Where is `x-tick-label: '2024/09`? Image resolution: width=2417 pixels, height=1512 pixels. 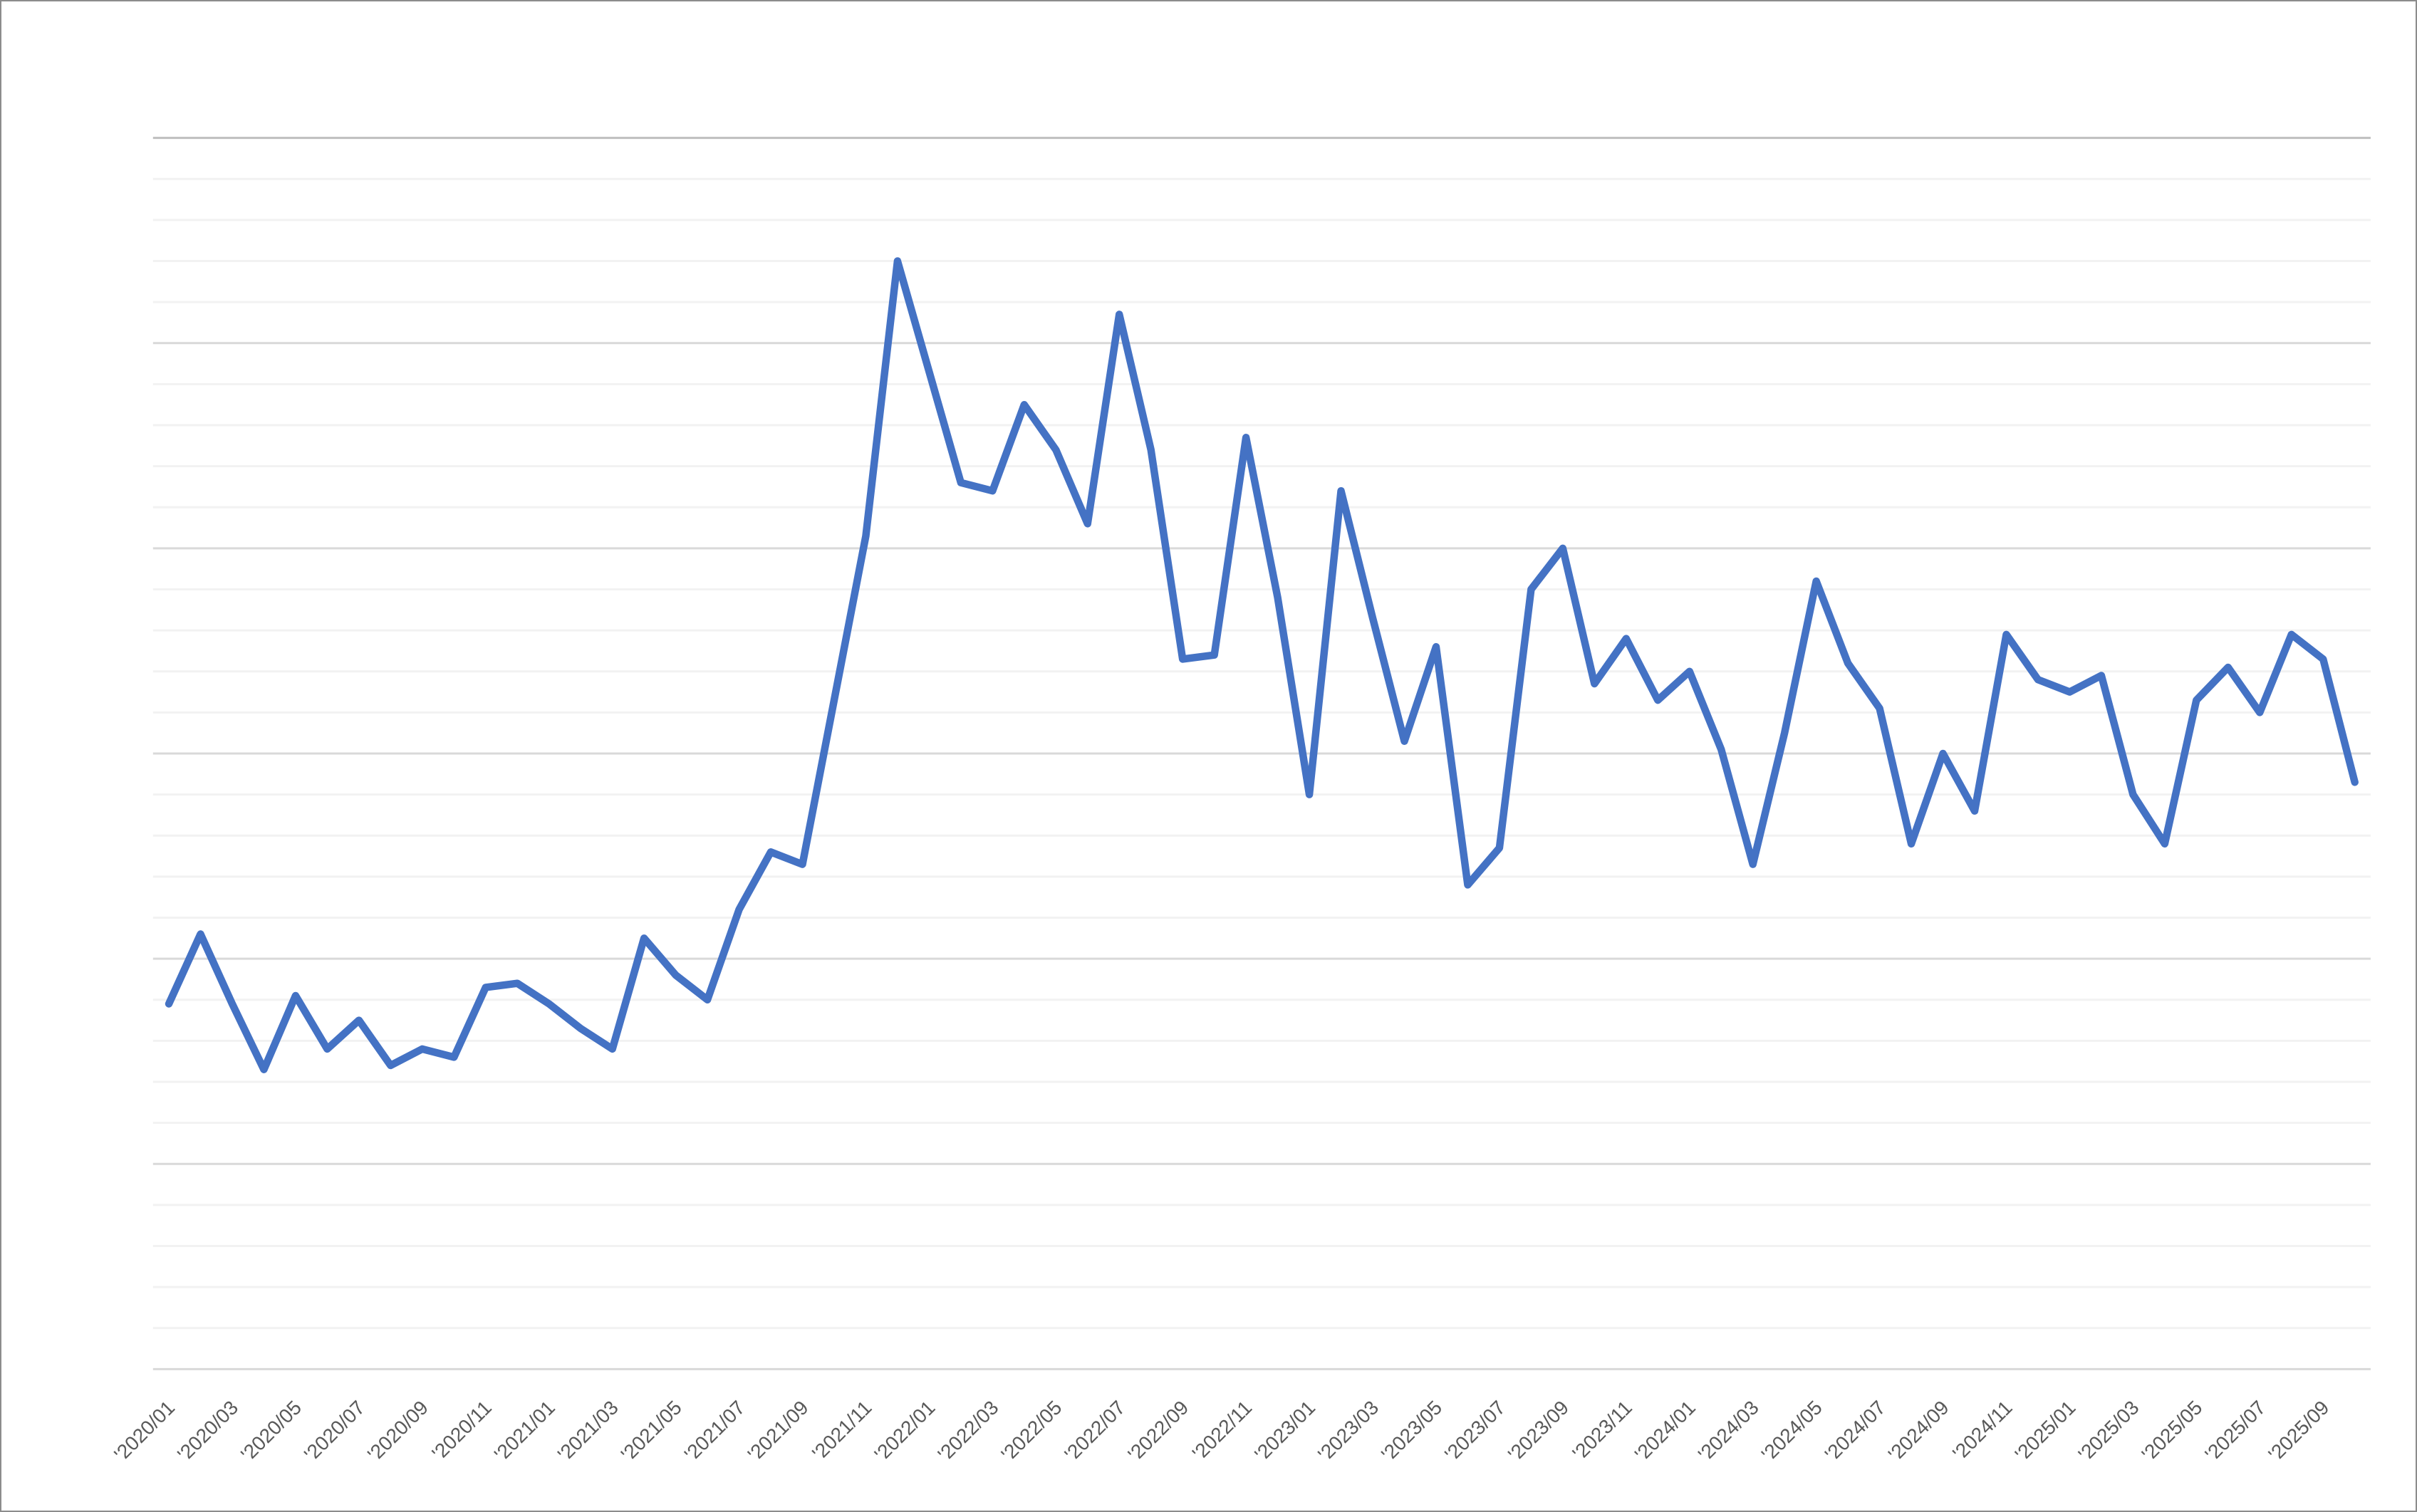 x-tick-label: '2024/09 is located at coordinates (1918, 1431).